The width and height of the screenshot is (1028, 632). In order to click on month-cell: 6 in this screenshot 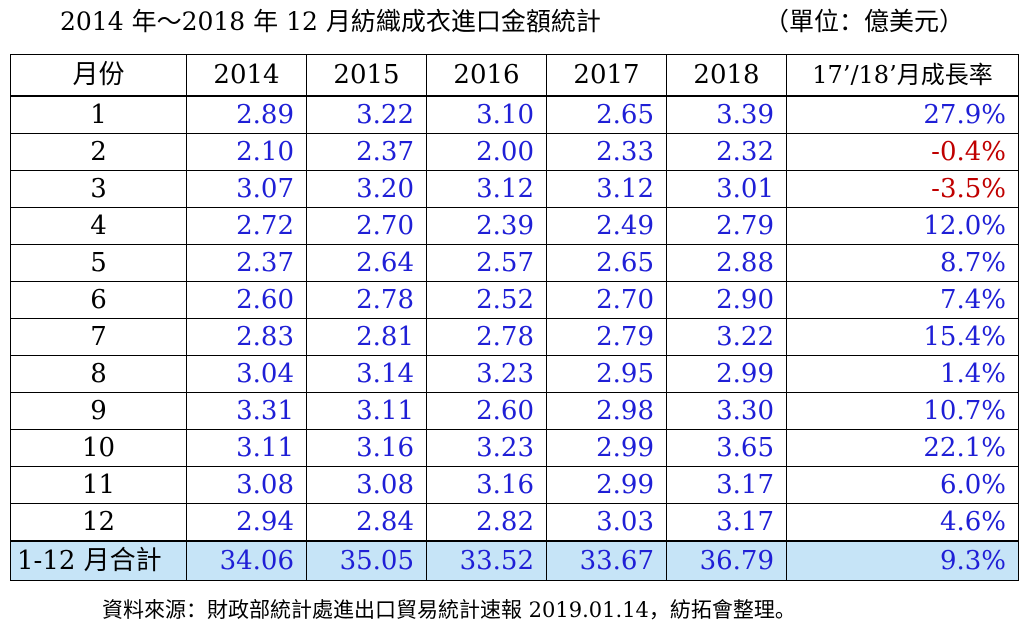, I will do `click(98, 300)`.